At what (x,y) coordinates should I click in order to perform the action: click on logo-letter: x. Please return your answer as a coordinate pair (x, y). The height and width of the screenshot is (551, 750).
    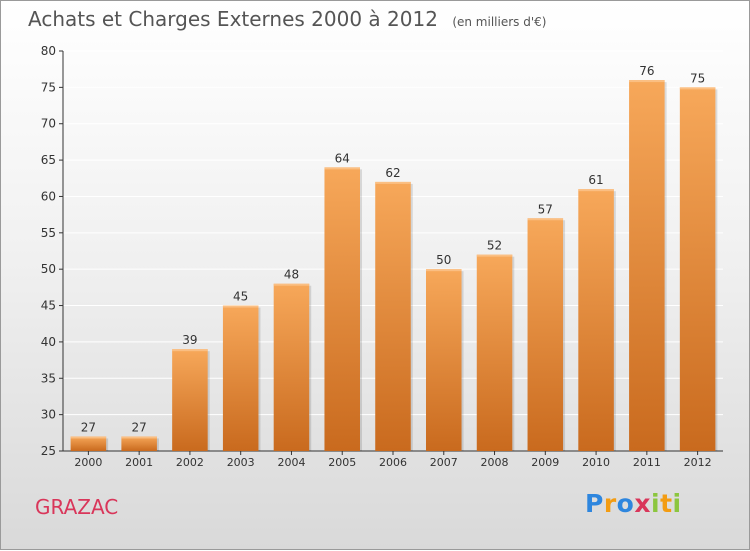
    Looking at the image, I should click on (642, 503).